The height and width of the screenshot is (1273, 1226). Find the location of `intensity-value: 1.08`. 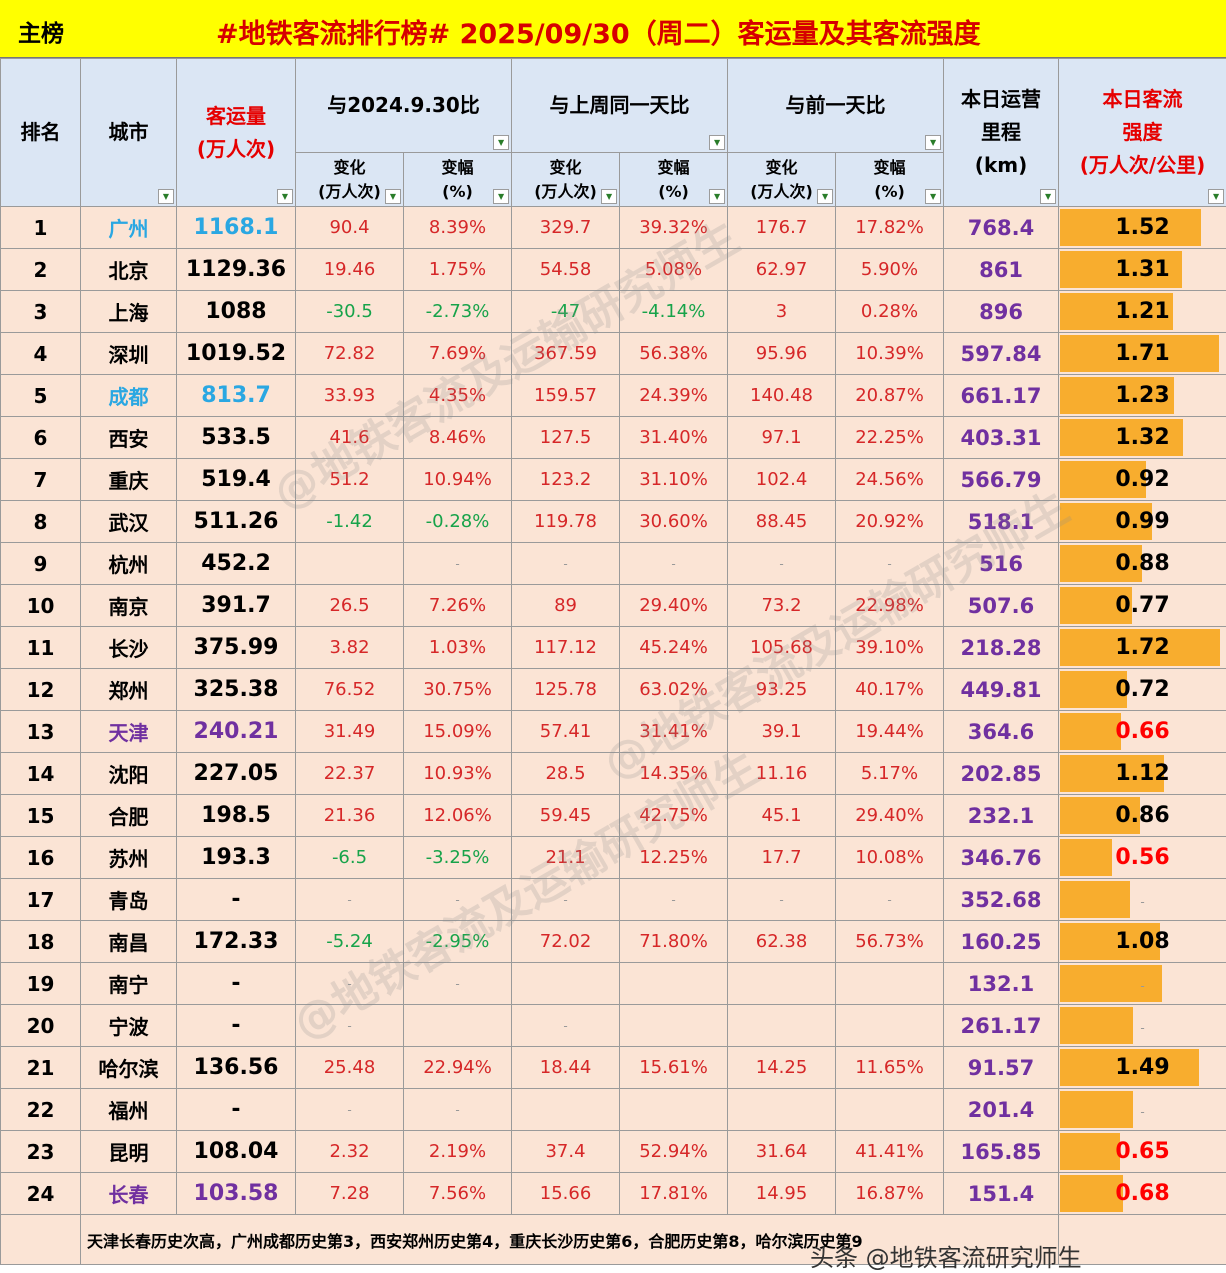

intensity-value: 1.08 is located at coordinates (1142, 941).